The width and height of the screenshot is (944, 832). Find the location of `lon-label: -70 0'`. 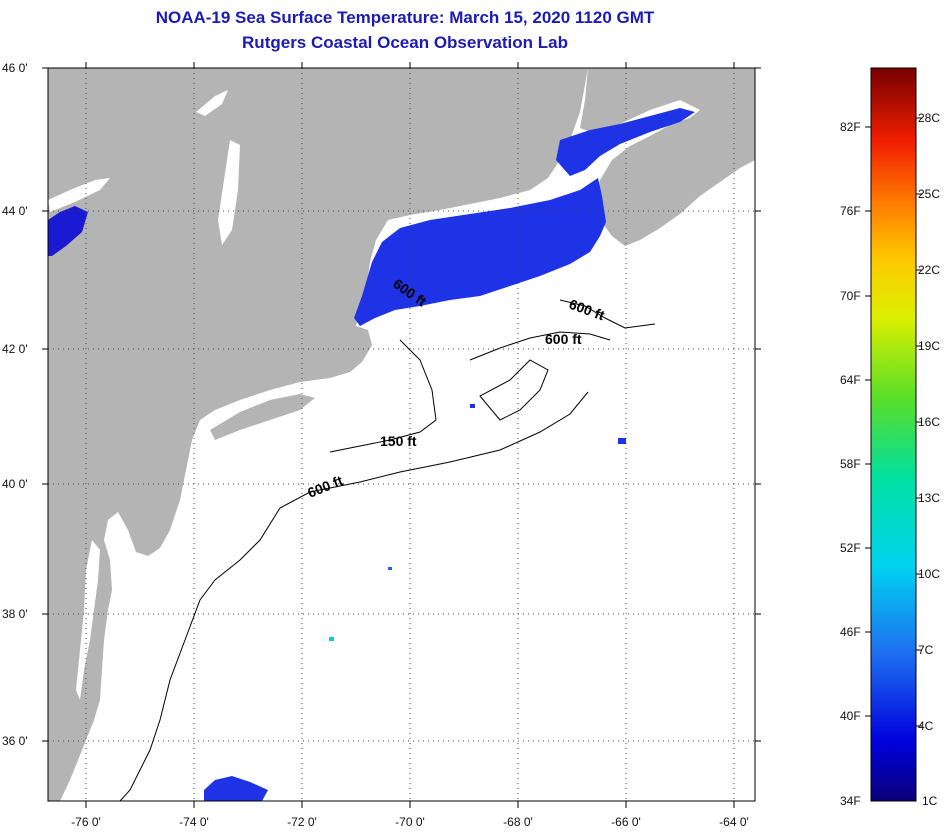

lon-label: -70 0' is located at coordinates (410, 822).